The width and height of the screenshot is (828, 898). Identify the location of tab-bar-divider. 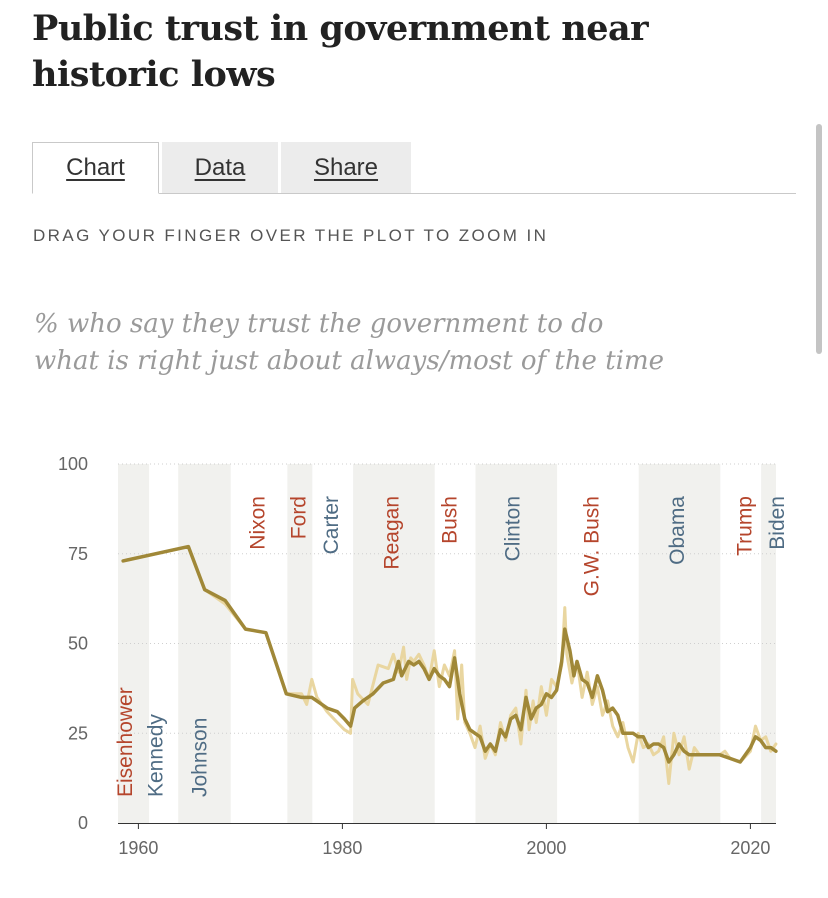
(414, 193).